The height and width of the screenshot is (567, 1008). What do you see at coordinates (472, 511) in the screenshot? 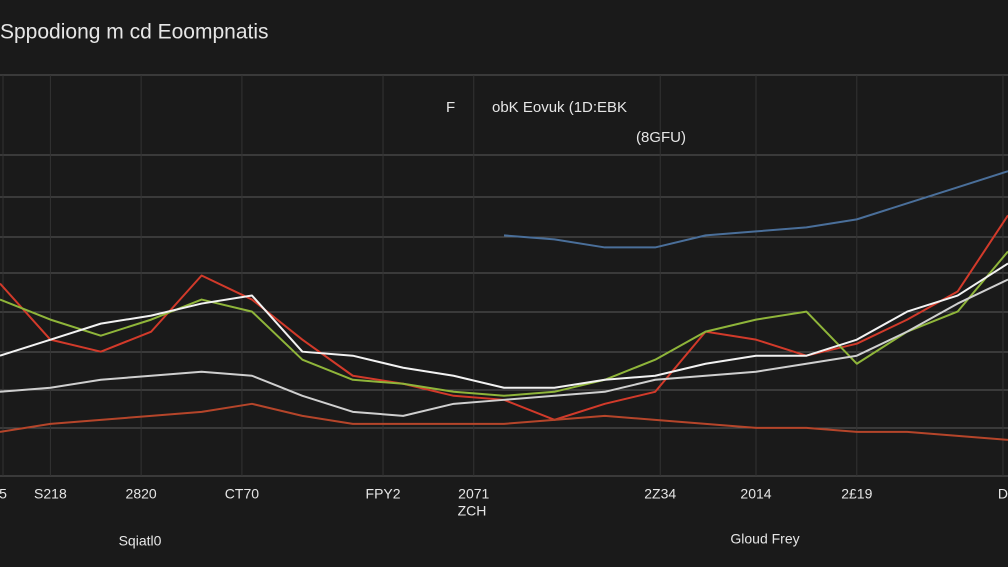
I see `annotation: ZCH` at bounding box center [472, 511].